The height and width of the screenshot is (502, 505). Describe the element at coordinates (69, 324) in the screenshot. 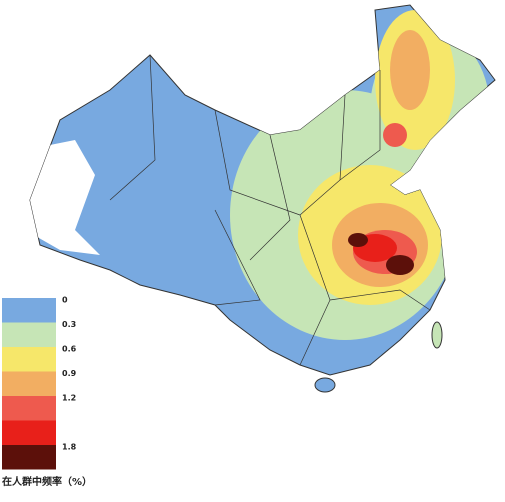

I see `legend-label: 0.3` at that location.